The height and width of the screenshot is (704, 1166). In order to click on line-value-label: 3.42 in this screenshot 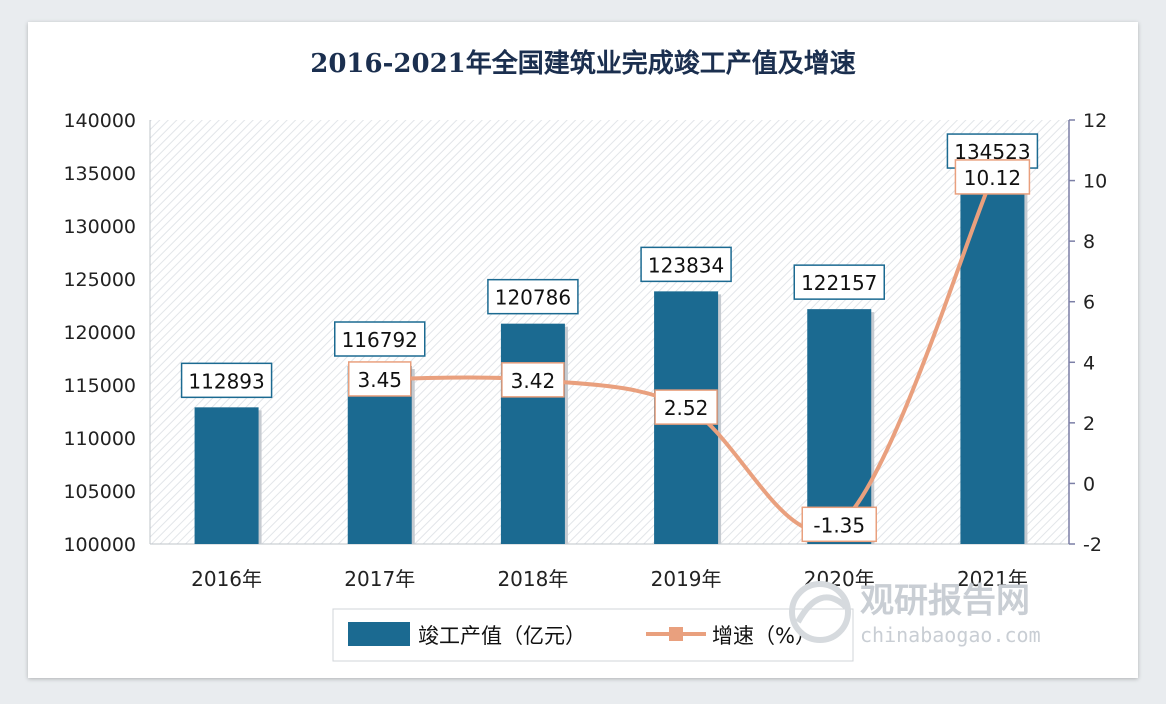, I will do `click(533, 381)`.